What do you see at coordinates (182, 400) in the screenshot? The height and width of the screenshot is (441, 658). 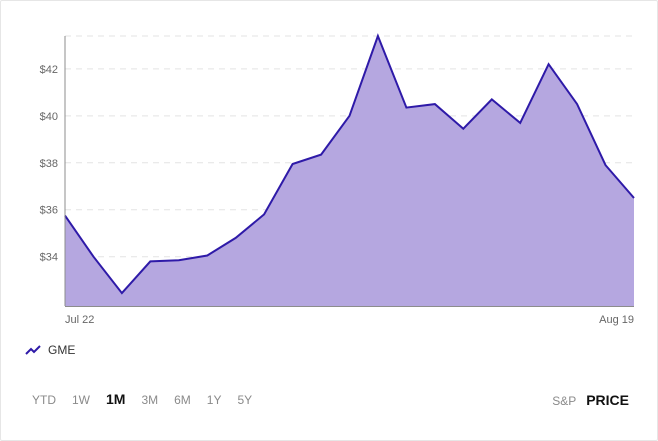 I see `range-button-6m: 6M` at bounding box center [182, 400].